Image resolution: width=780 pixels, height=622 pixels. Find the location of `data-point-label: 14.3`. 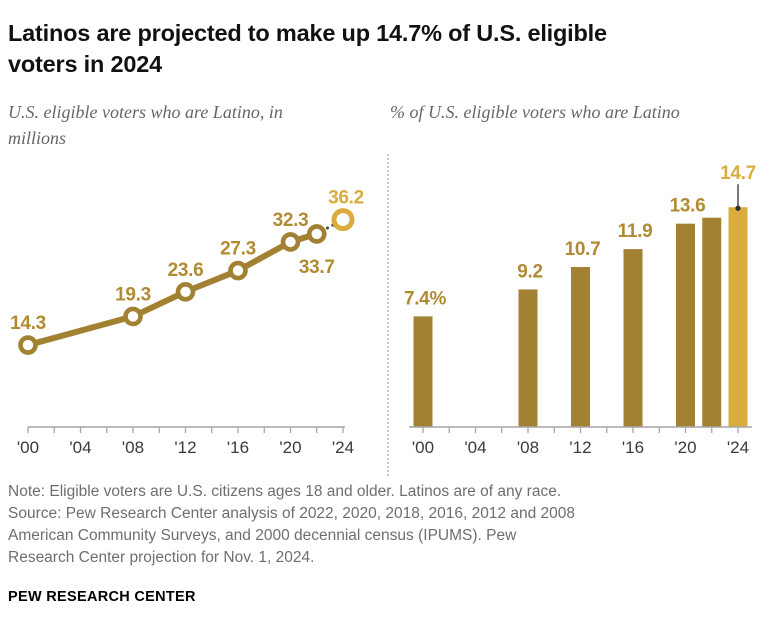

data-point-label: 14.3 is located at coordinates (28, 323).